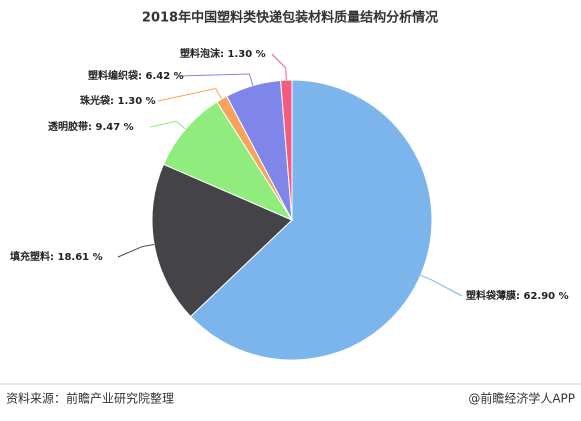 The image size is (581, 421). What do you see at coordinates (95, 100) in the screenshot?
I see `category-name: 珠光袋` at bounding box center [95, 100].